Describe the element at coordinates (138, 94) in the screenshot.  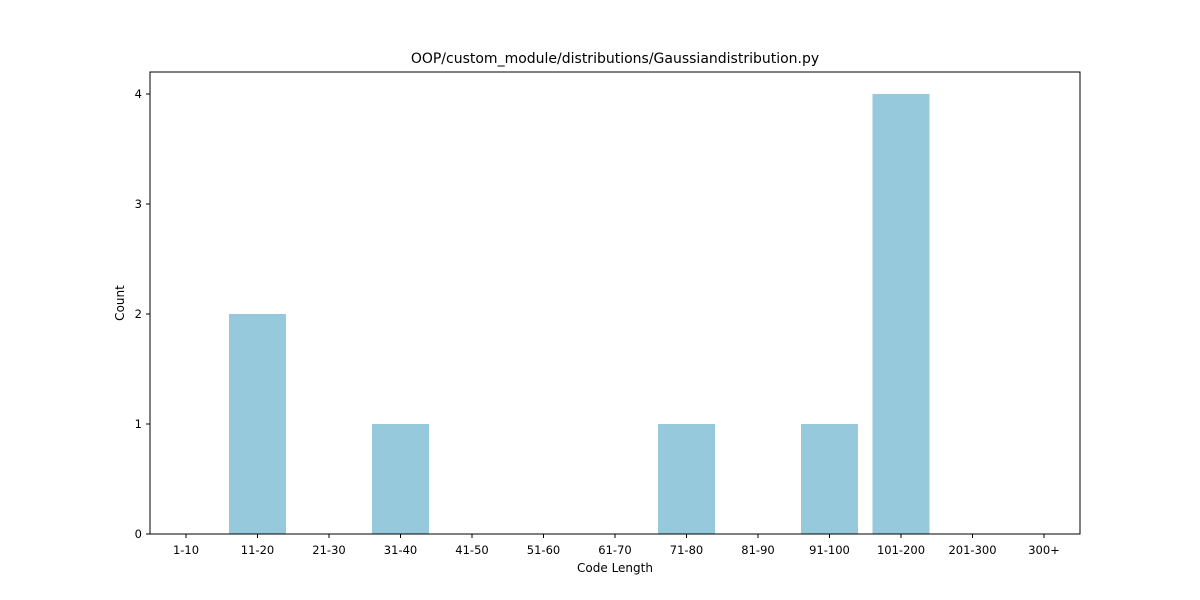
I see `y-tick-label: 4` at that location.